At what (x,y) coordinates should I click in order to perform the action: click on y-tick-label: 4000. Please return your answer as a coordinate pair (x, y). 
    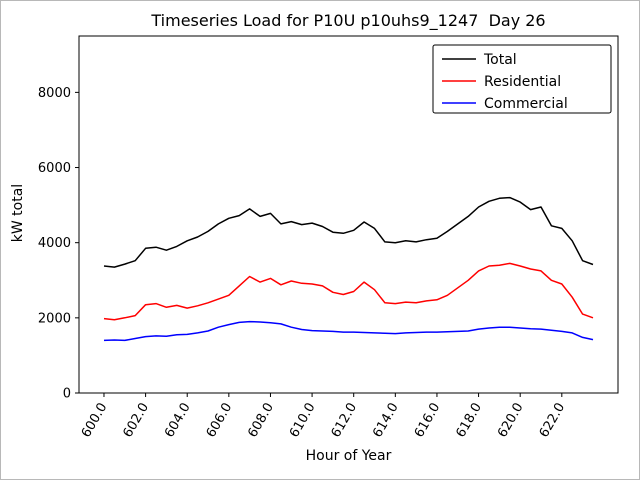
    Looking at the image, I should click on (54, 243).